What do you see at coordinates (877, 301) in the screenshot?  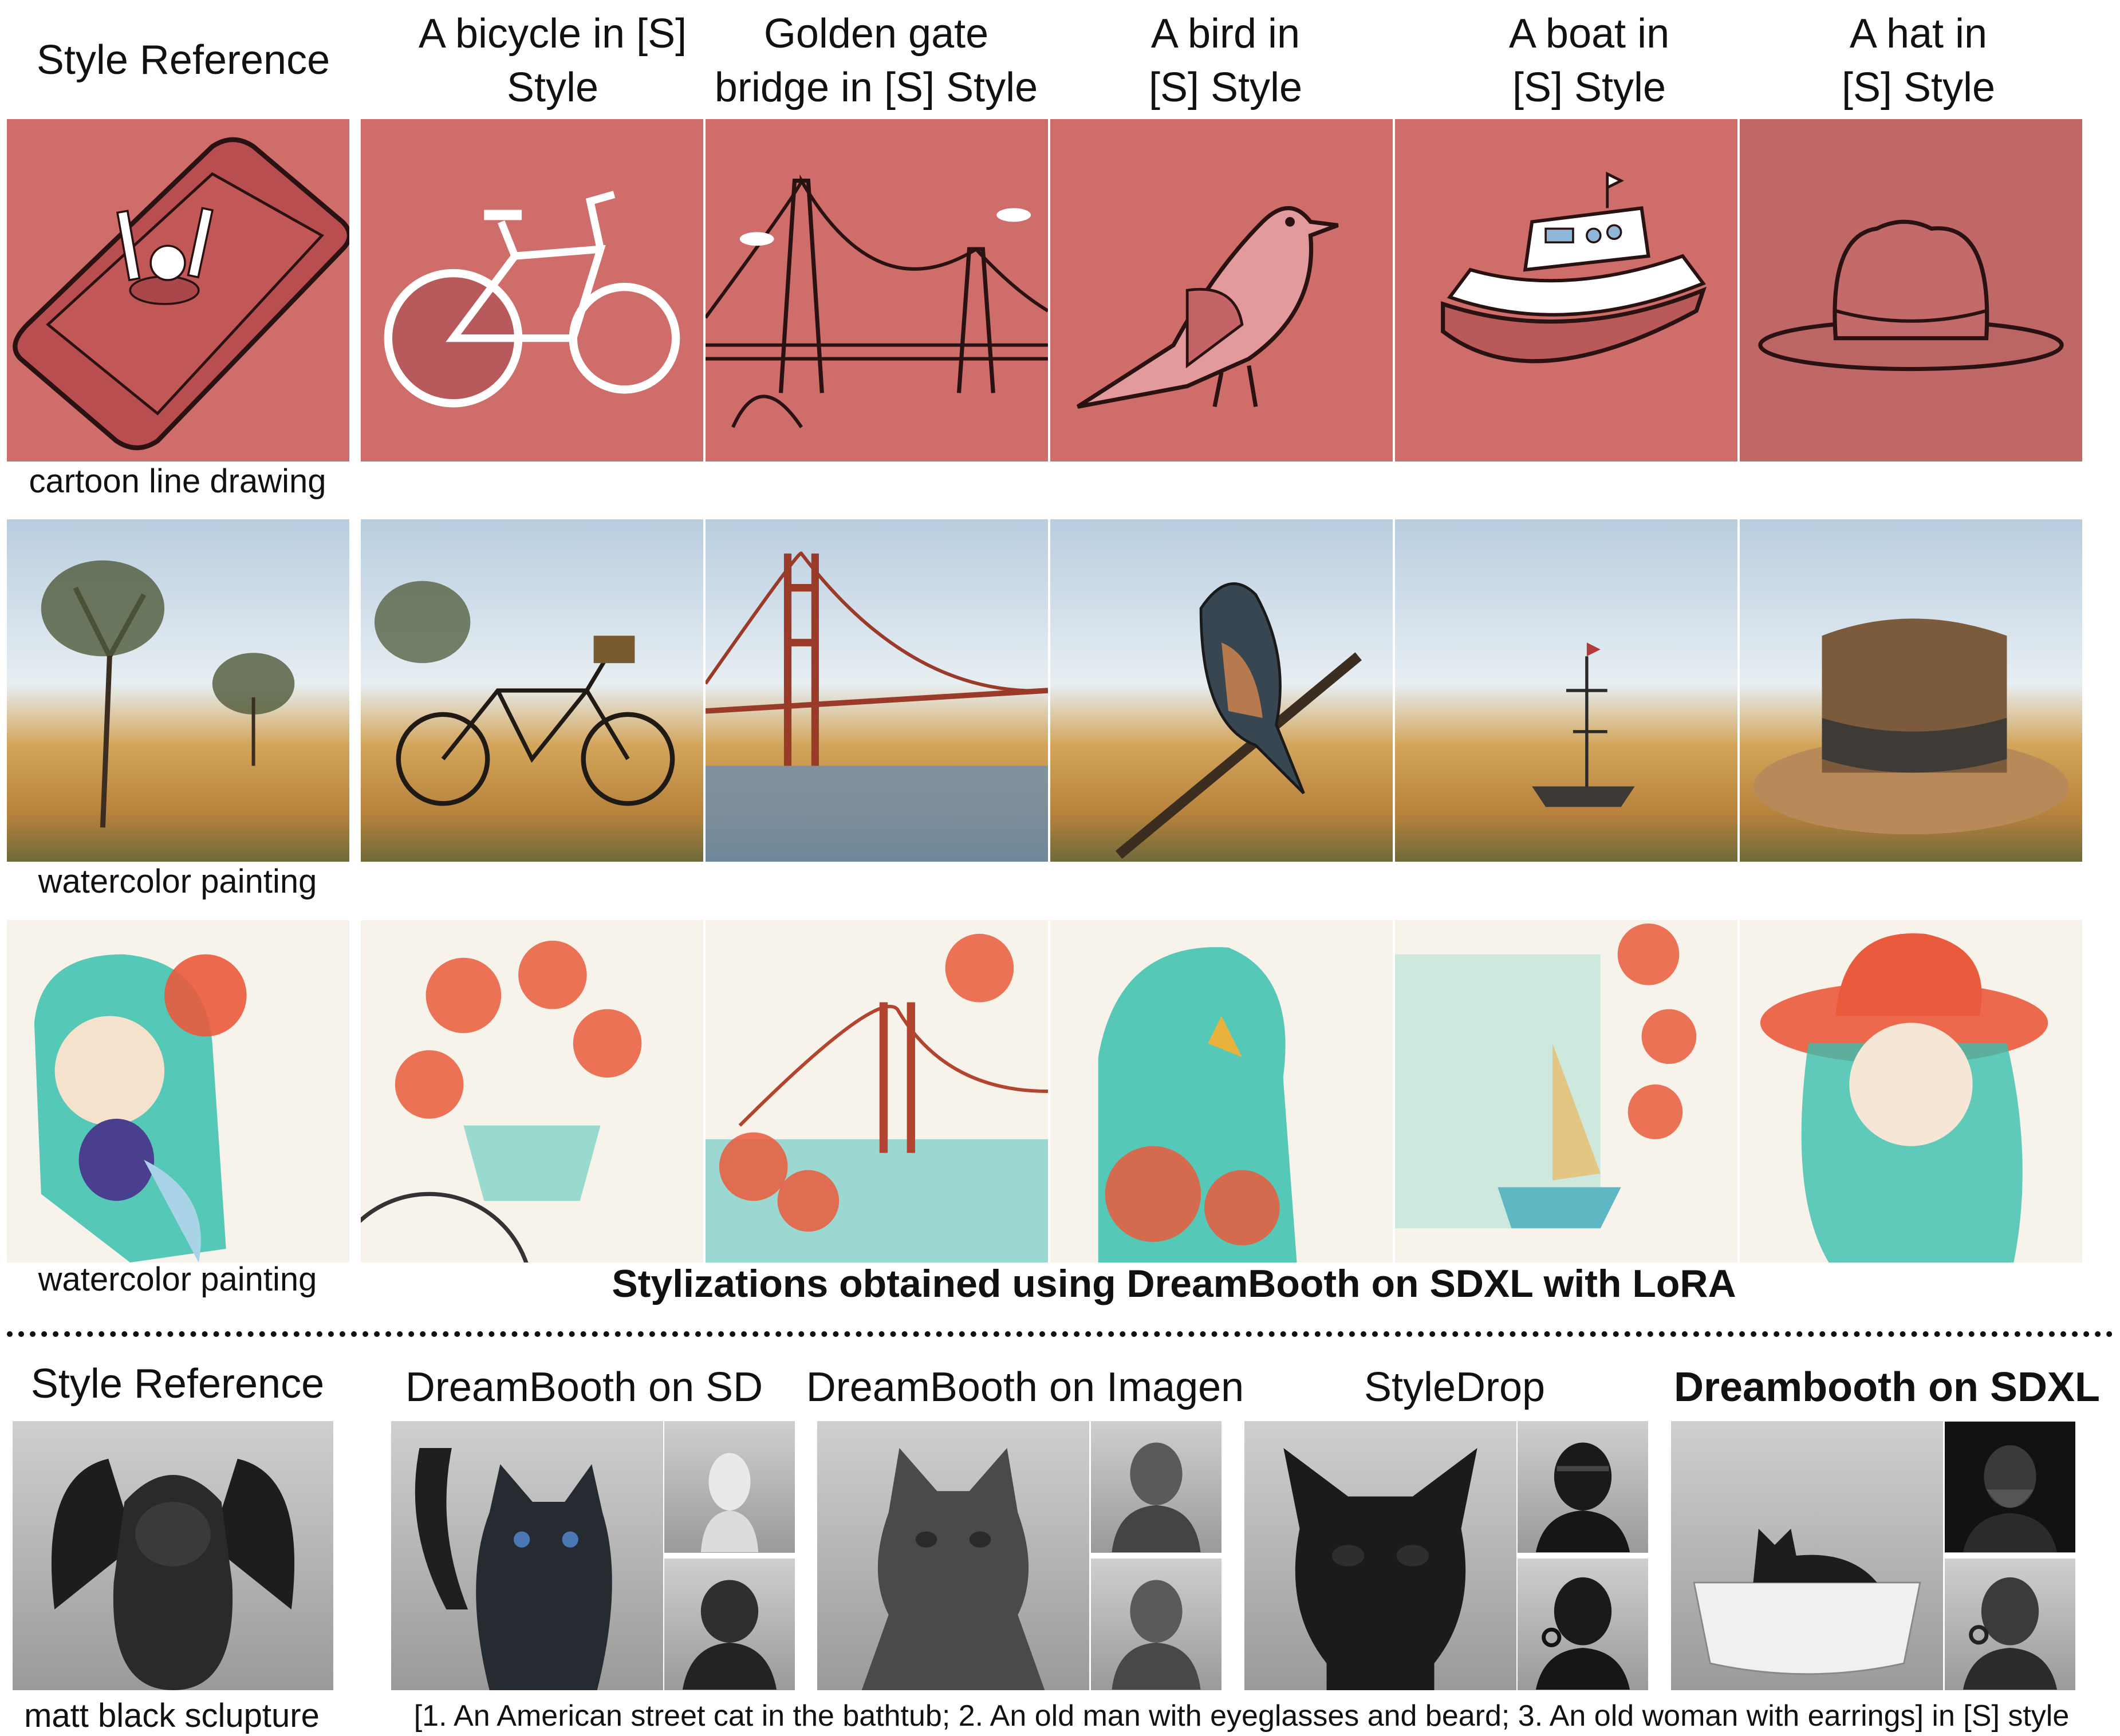 I see `golden-gate-bridge-illustration` at bounding box center [877, 301].